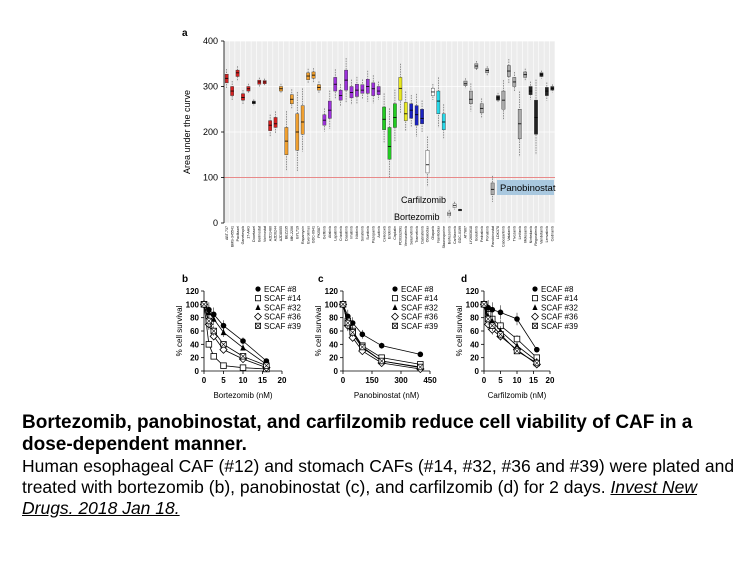  I want to click on x-tick-label: PD0332991, so click(401, 235).